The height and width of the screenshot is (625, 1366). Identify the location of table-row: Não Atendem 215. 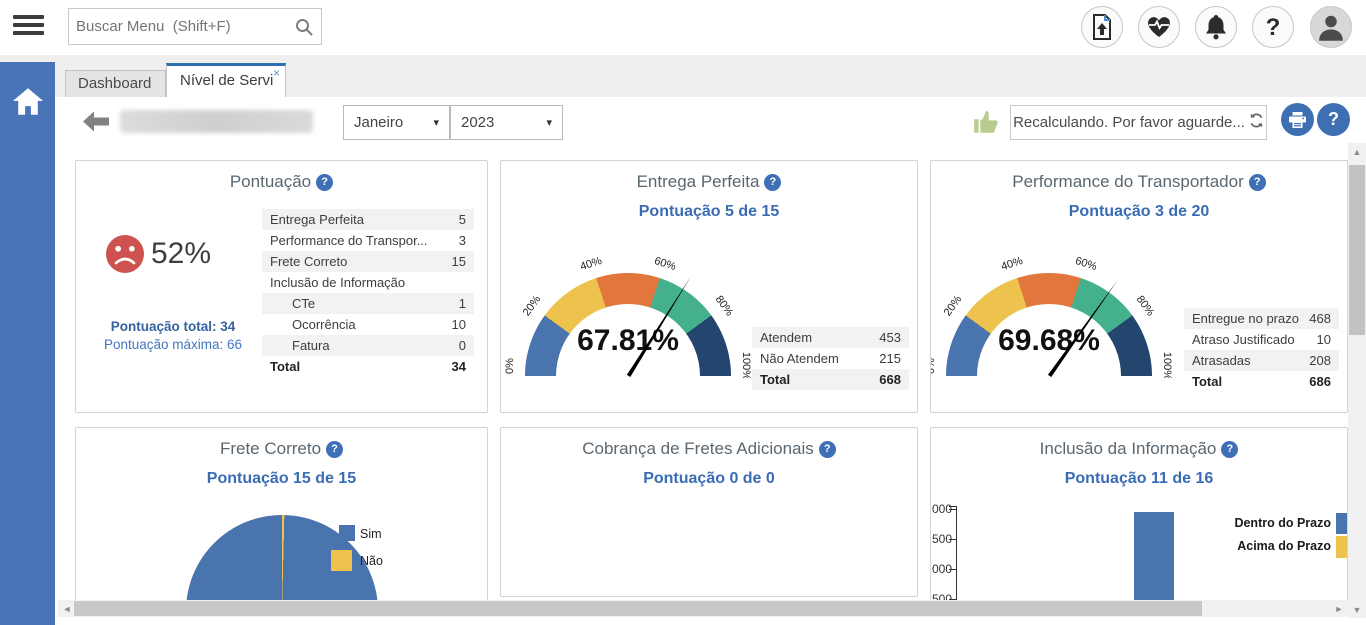
(830, 358).